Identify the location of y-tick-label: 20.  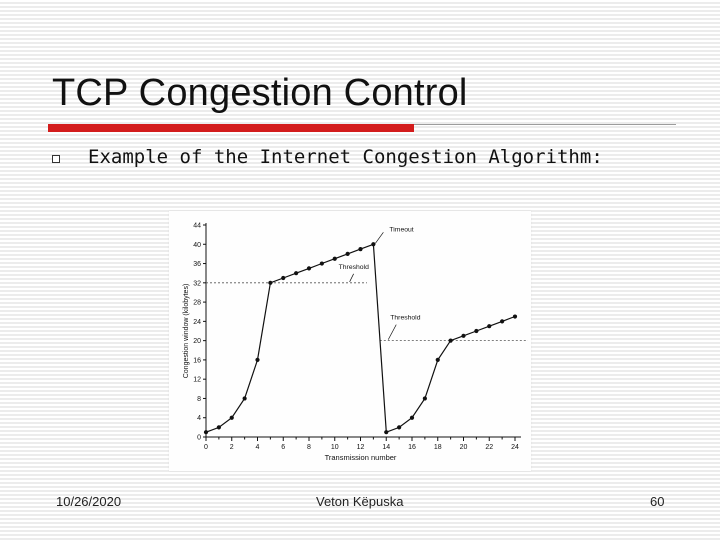
(197, 341).